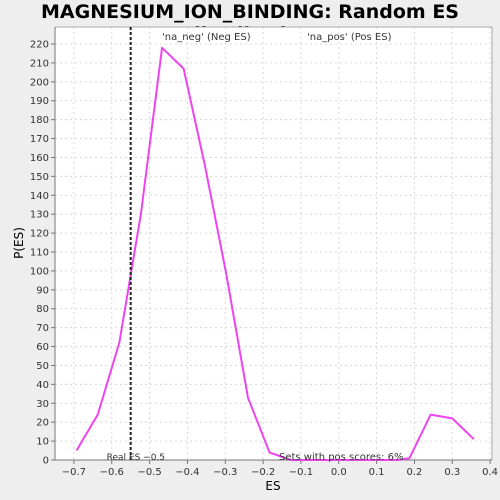 This screenshot has width=500, height=500. What do you see at coordinates (225, 472) in the screenshot?
I see `x-tick-label: −0.3` at bounding box center [225, 472].